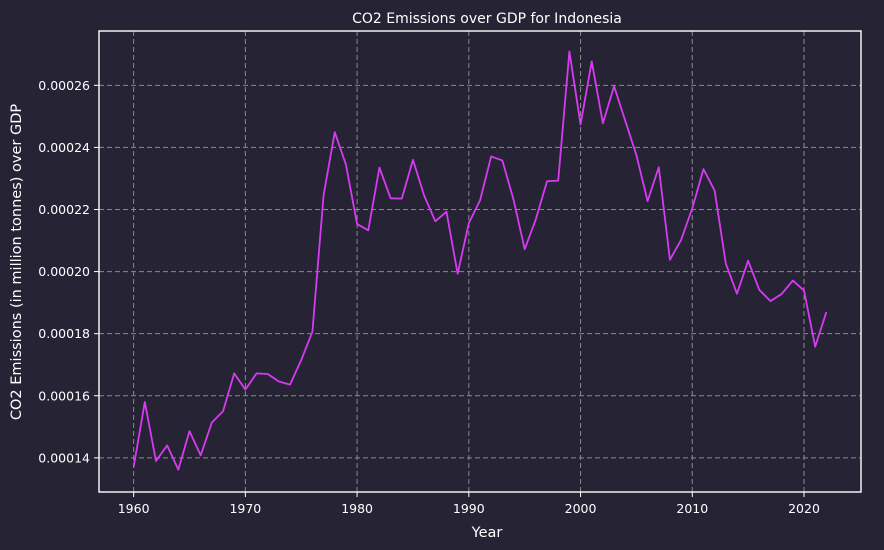 This screenshot has height=550, width=884. I want to click on y-tick-label: 0.00022, so click(64, 209).